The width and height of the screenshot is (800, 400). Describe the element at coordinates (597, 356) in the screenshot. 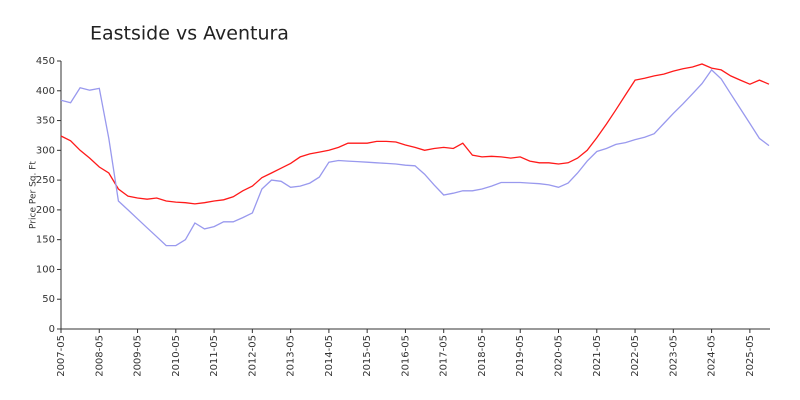

I see `x-tick-label: 2021-05` at that location.